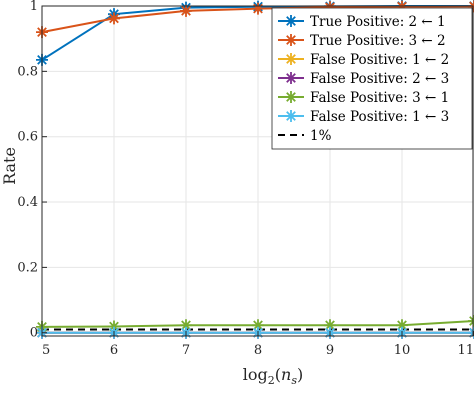 Image resolution: width=474 pixels, height=402 pixels. Describe the element at coordinates (27, 137) in the screenshot. I see `y-tick-label: 0.6` at that location.